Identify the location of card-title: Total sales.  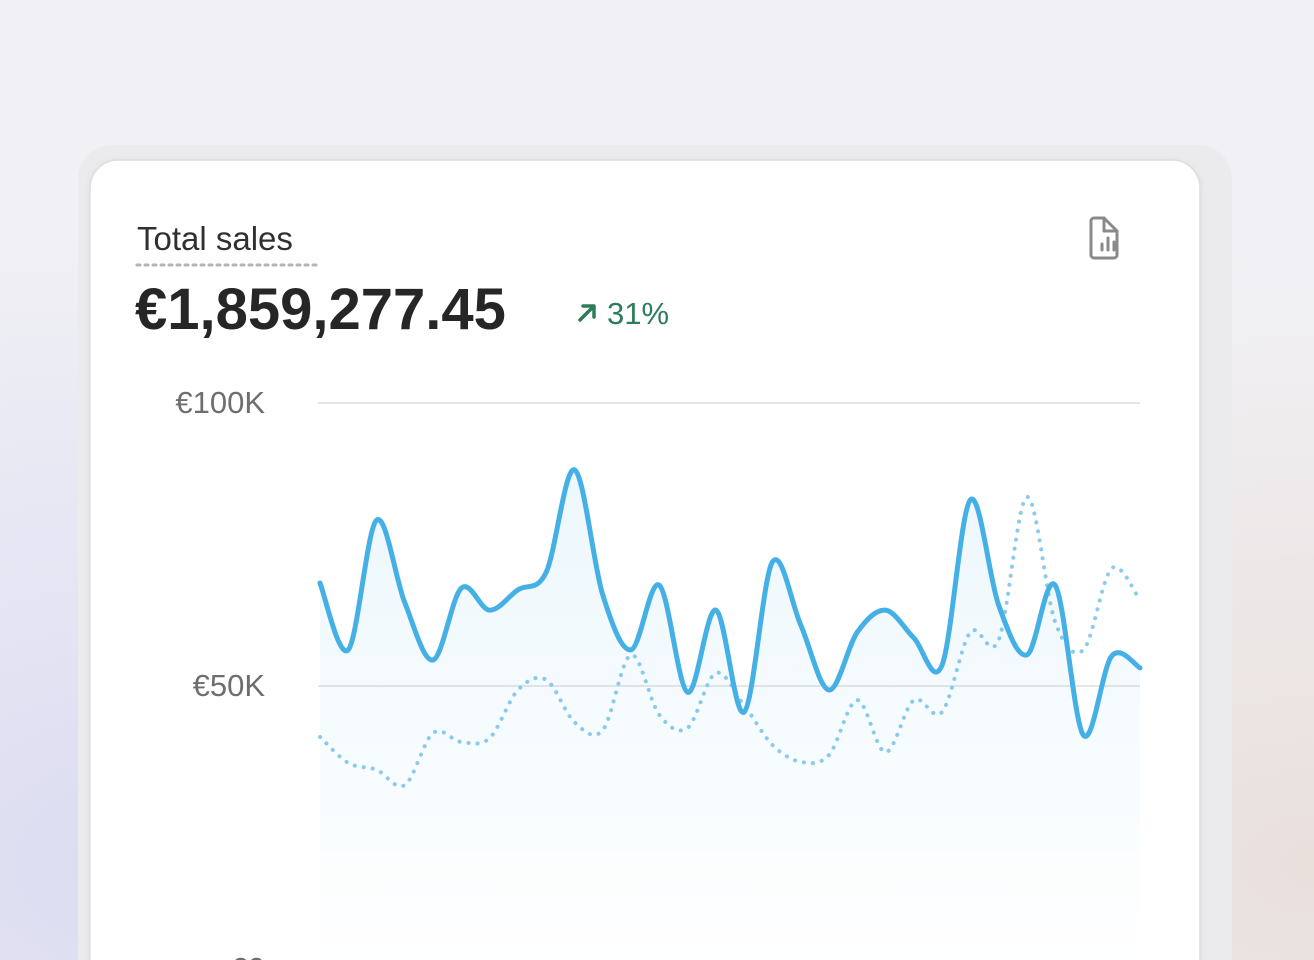
(215, 238).